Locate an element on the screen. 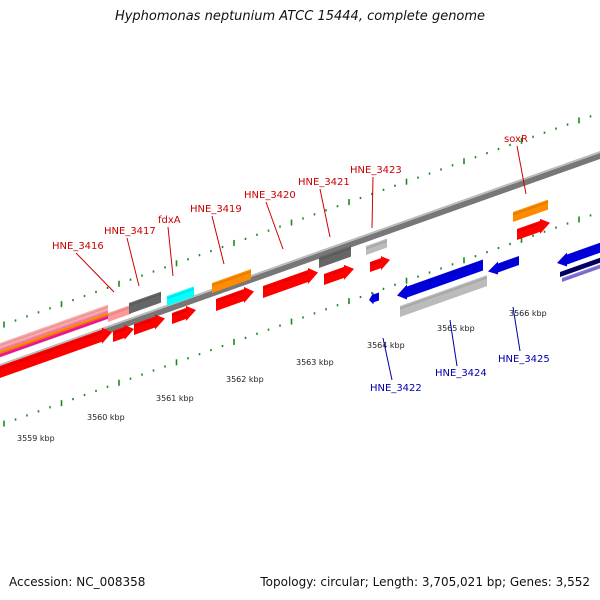  blue-arrow-hne3424-shade is located at coordinates (445, 275).